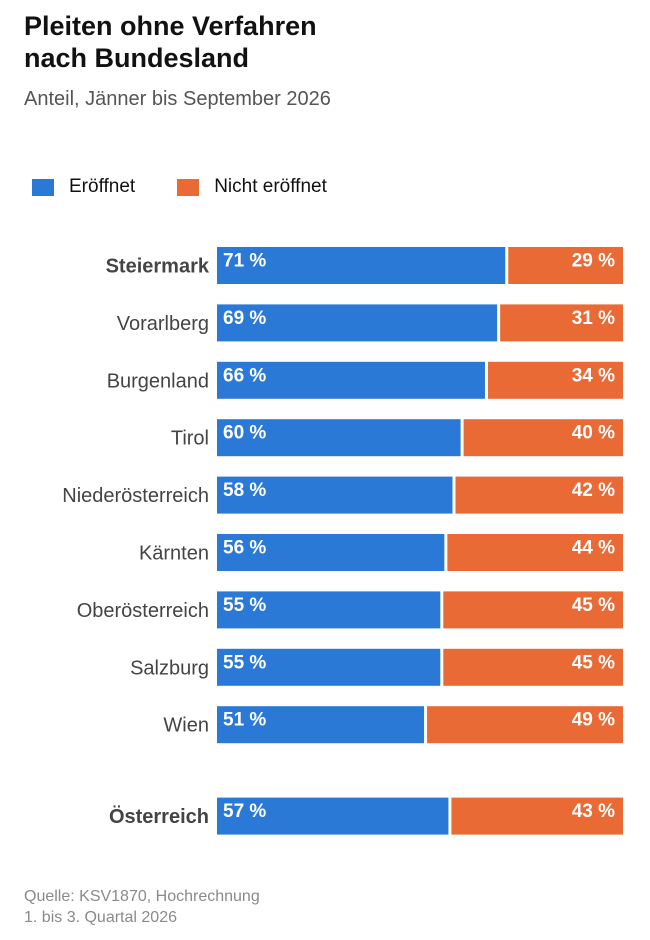 The width and height of the screenshot is (650, 940). I want to click on chart-subtitle: Anteil, Jänner bis September 2026, so click(177, 99).